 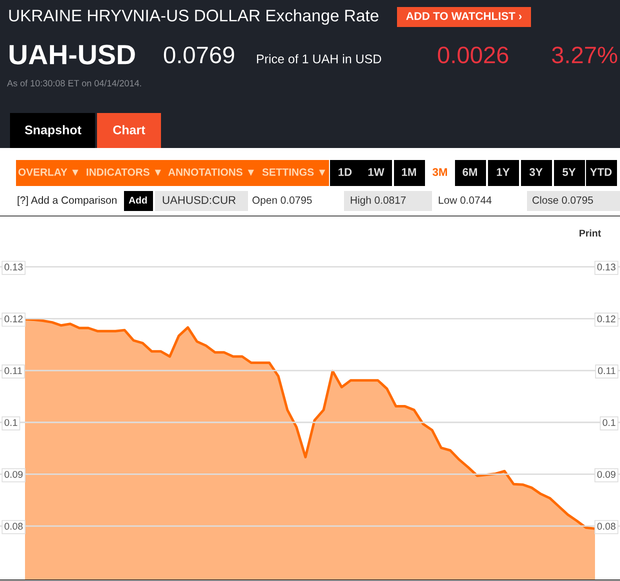 I want to click on y-tick-label: 0.1, so click(x=11, y=422).